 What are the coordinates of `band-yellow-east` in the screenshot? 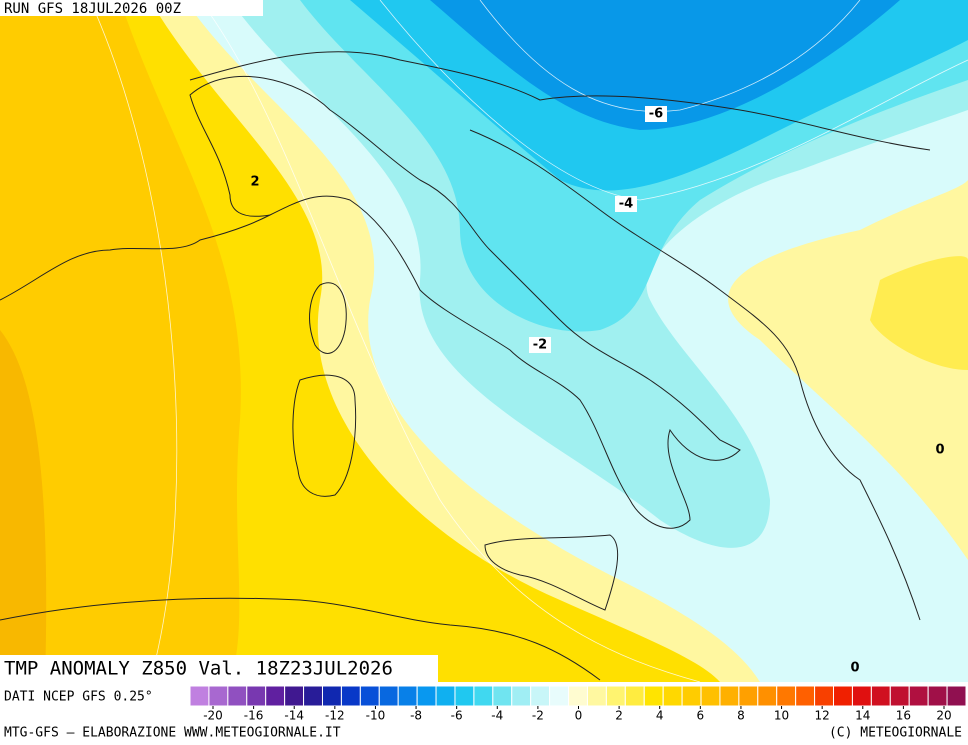 It's located at (919, 313).